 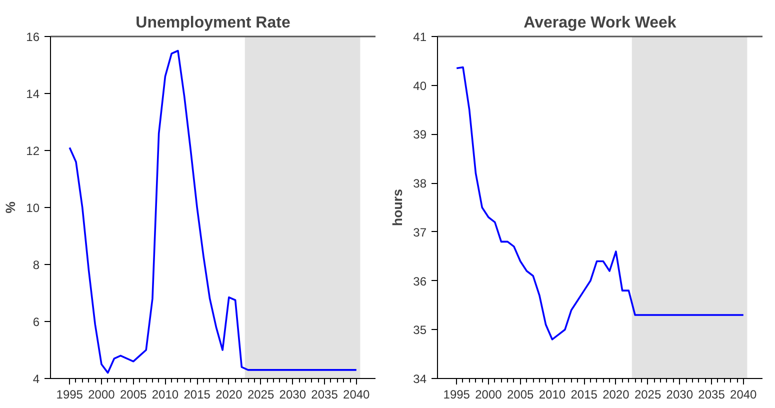 I want to click on y-tick-label: 12, so click(x=33, y=151).